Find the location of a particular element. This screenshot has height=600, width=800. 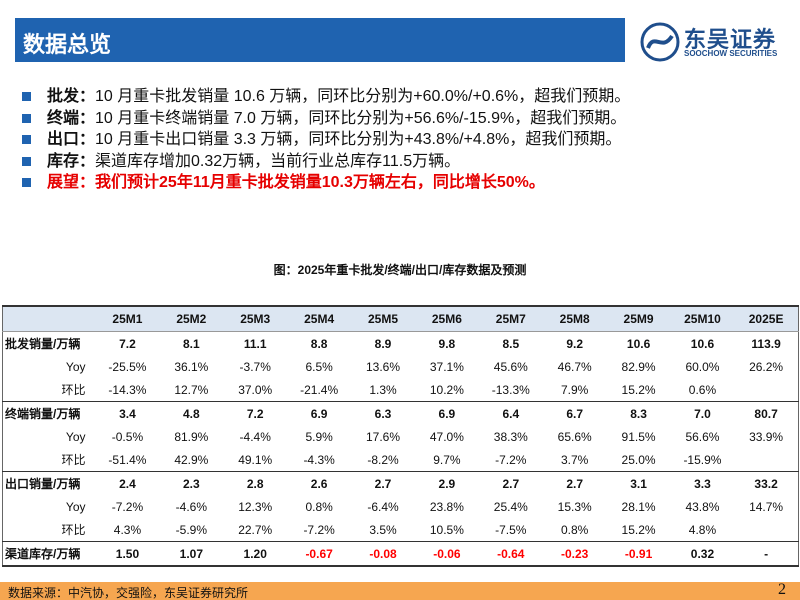

bullet-label: 终端： is located at coordinates (71, 118).